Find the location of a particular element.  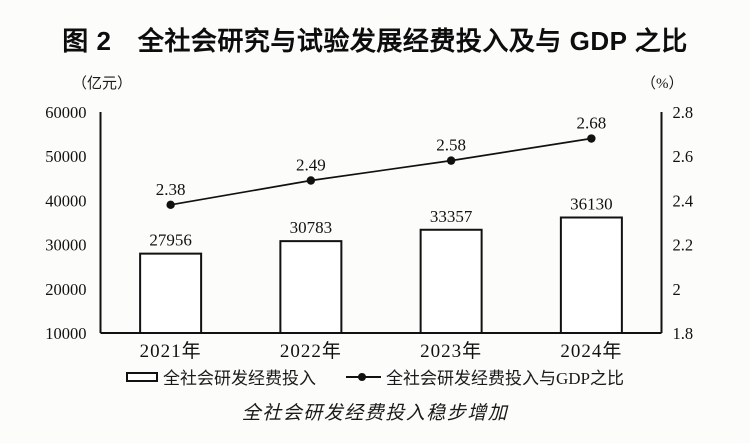

line-value-label-2.38: 2.38 is located at coordinates (171, 189).